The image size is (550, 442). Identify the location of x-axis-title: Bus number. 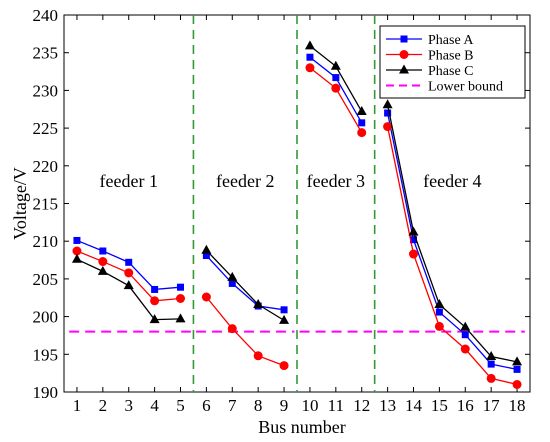
(302, 427).